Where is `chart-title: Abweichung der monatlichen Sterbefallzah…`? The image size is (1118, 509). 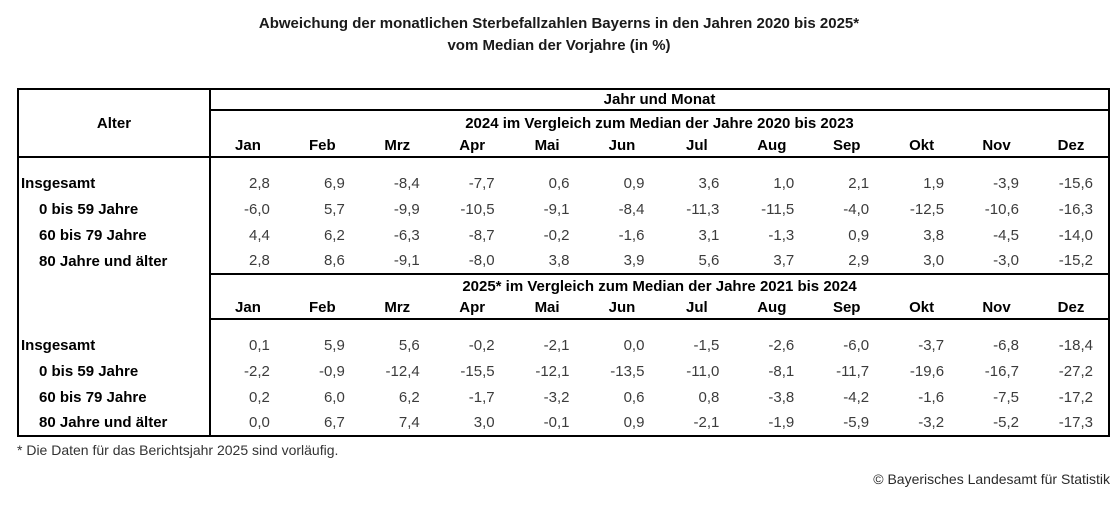
chart-title: Abweichung der monatlichen Sterbefallzah… is located at coordinates (559, 28).